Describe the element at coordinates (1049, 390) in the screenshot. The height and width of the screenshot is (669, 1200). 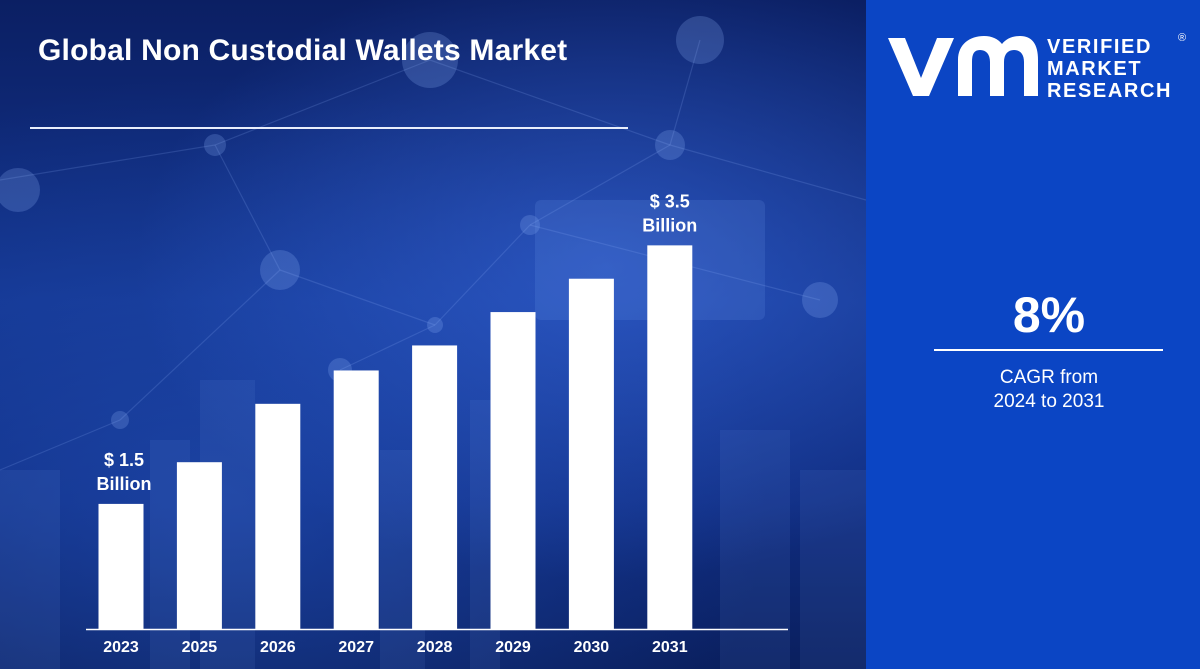
I see `cagr-label: CAGR from 2024 to 2031` at that location.